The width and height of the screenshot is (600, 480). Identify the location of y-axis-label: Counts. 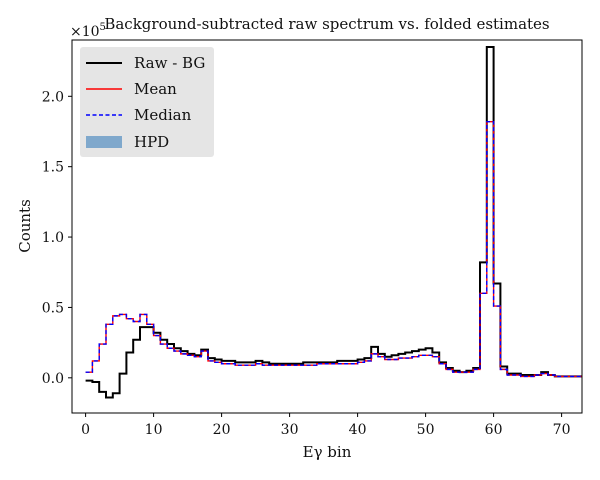
(25, 226).